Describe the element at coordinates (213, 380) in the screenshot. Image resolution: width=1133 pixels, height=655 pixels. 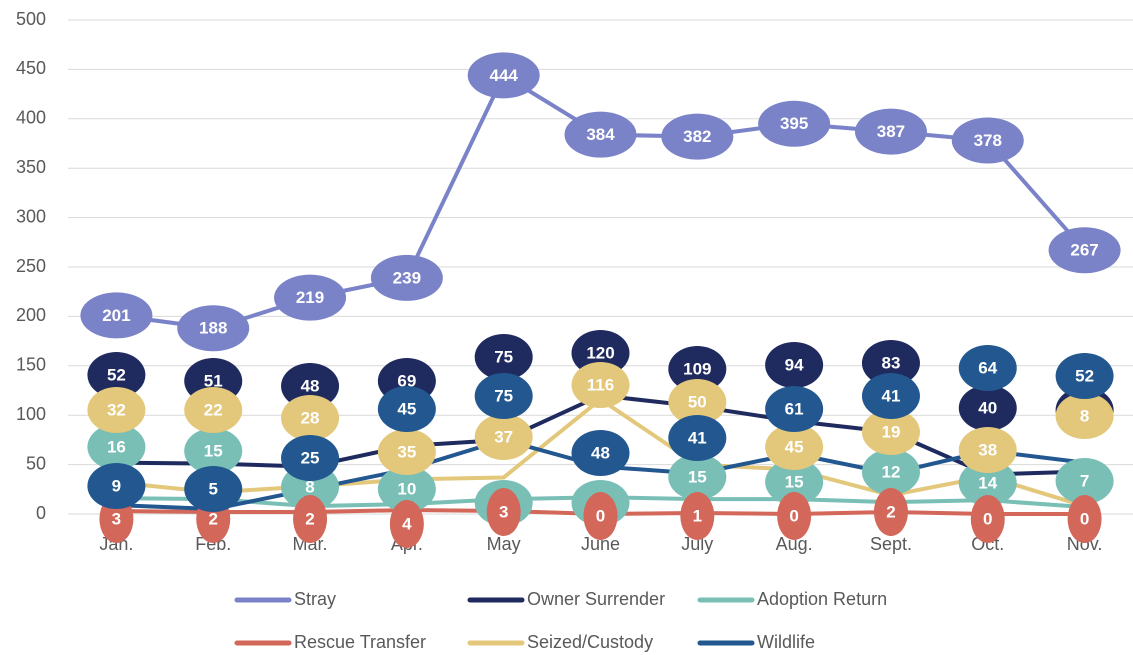
I see `data-label: 51` at that location.